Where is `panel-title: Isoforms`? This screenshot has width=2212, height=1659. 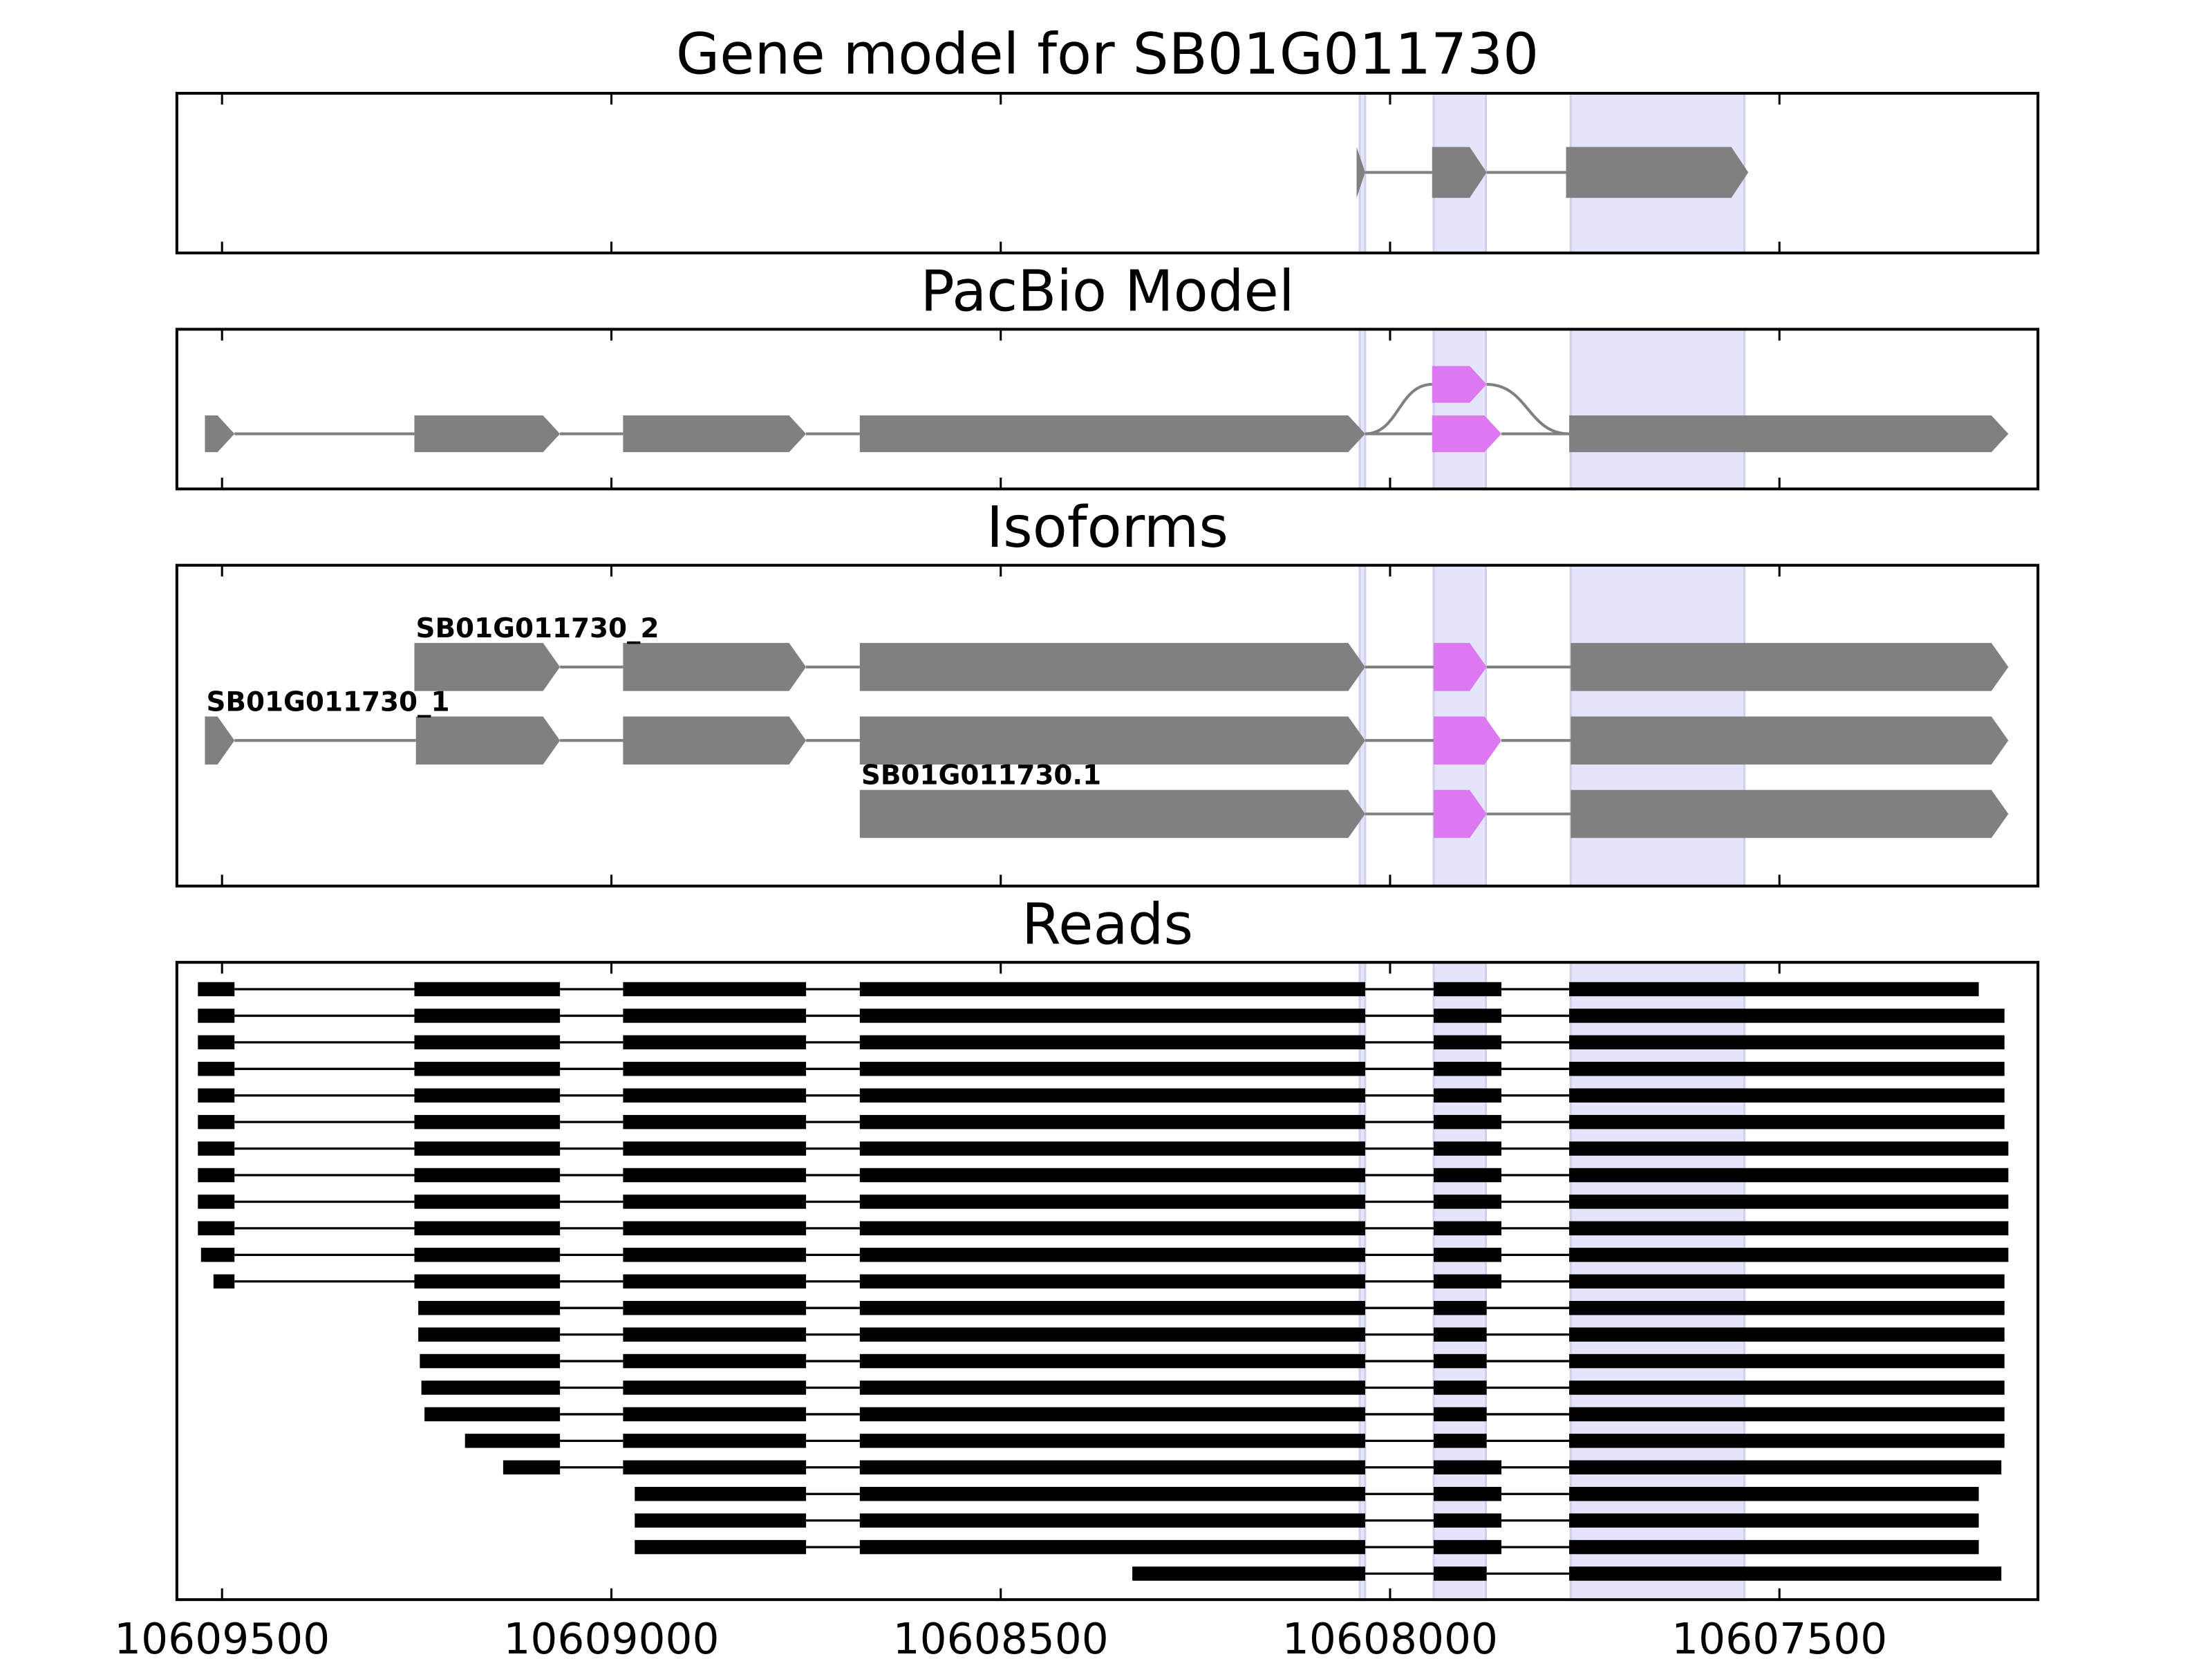
panel-title: Isoforms is located at coordinates (1107, 528).